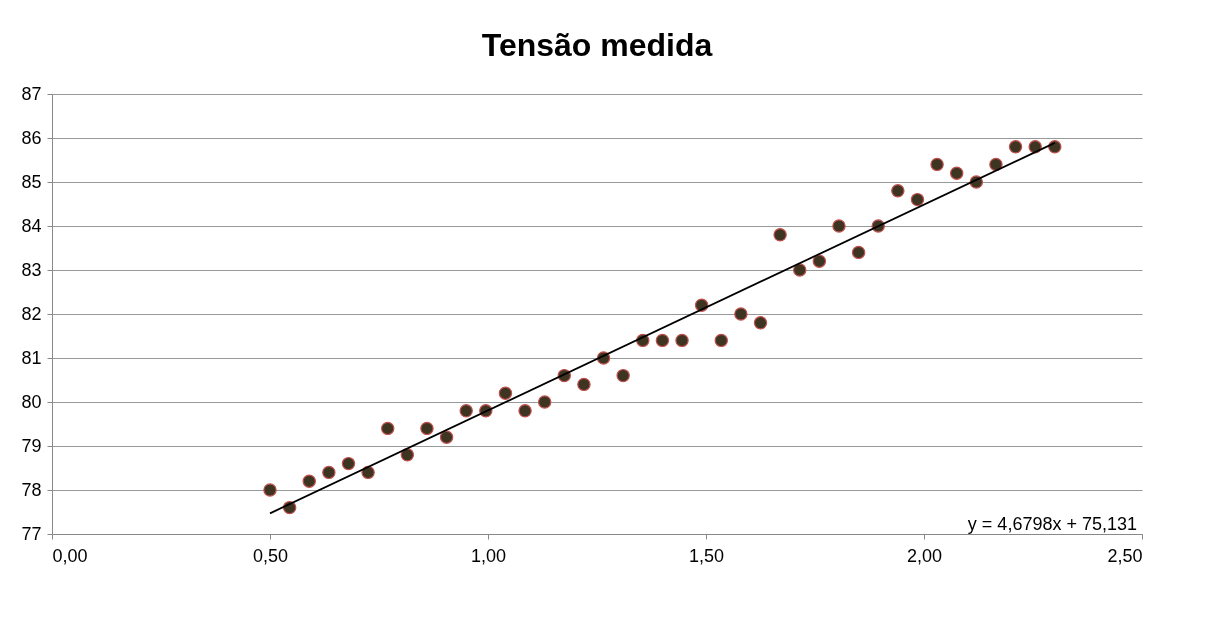  I want to click on x-tick-label: 2,50, so click(1125, 555).